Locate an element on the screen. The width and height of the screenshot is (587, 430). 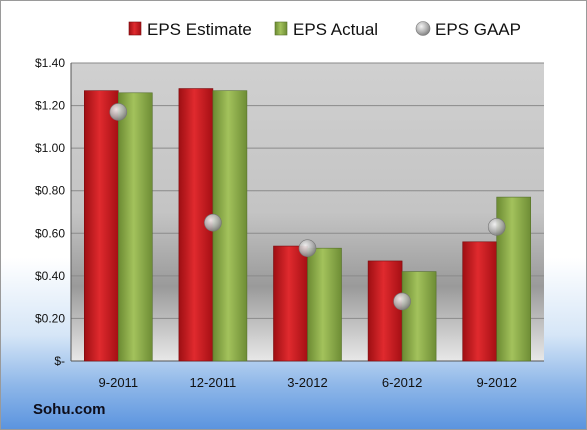
x-axis-ticks: 9-2011 12-2011 3-2012 6-2012 9-2012 is located at coordinates (308, 382).